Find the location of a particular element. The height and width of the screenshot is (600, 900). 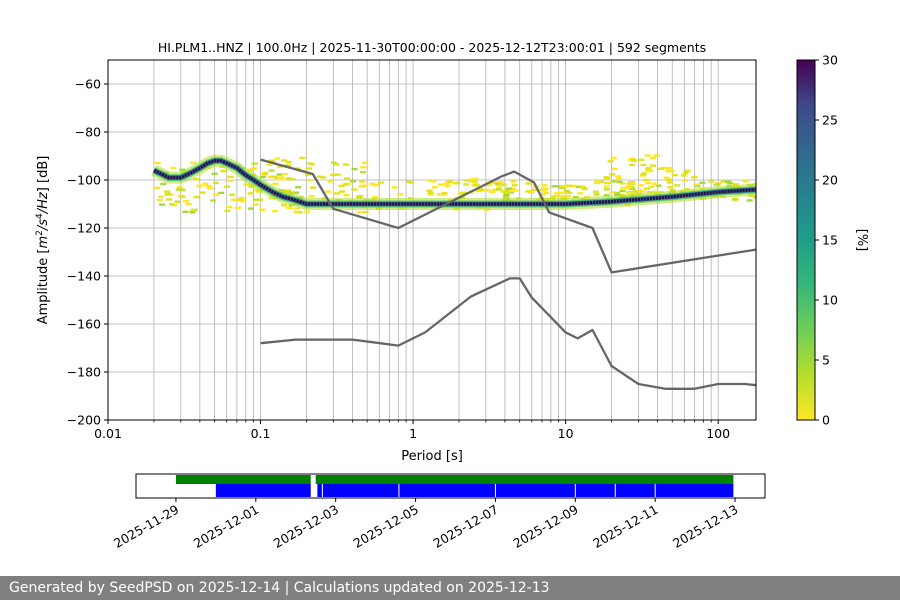

x-tick-label: 100 is located at coordinates (718, 433).